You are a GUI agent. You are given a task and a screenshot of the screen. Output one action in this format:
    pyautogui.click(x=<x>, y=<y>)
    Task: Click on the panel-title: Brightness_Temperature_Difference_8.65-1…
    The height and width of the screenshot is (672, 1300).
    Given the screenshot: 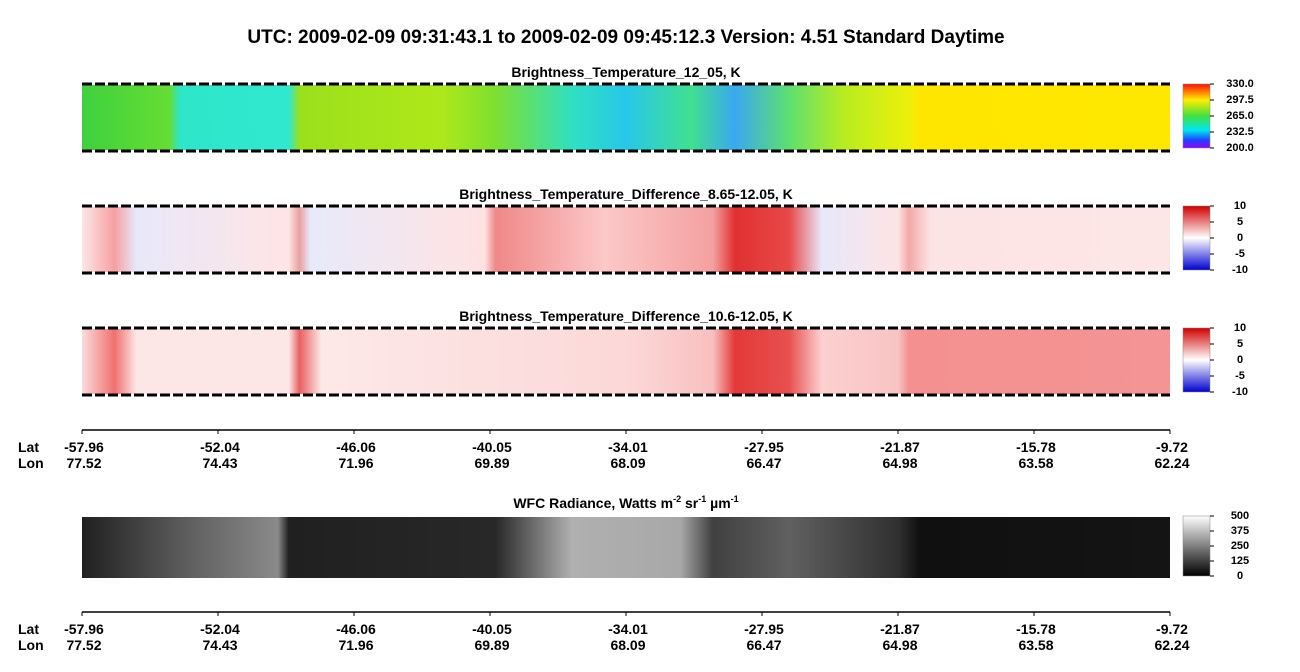 What is the action you would take?
    pyautogui.click(x=626, y=194)
    